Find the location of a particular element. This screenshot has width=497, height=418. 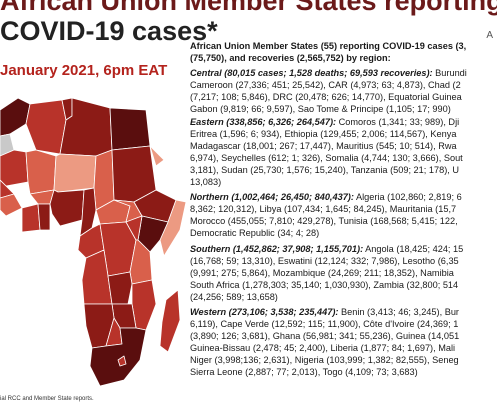

map-region-zambia is located at coordinates (120, 288).